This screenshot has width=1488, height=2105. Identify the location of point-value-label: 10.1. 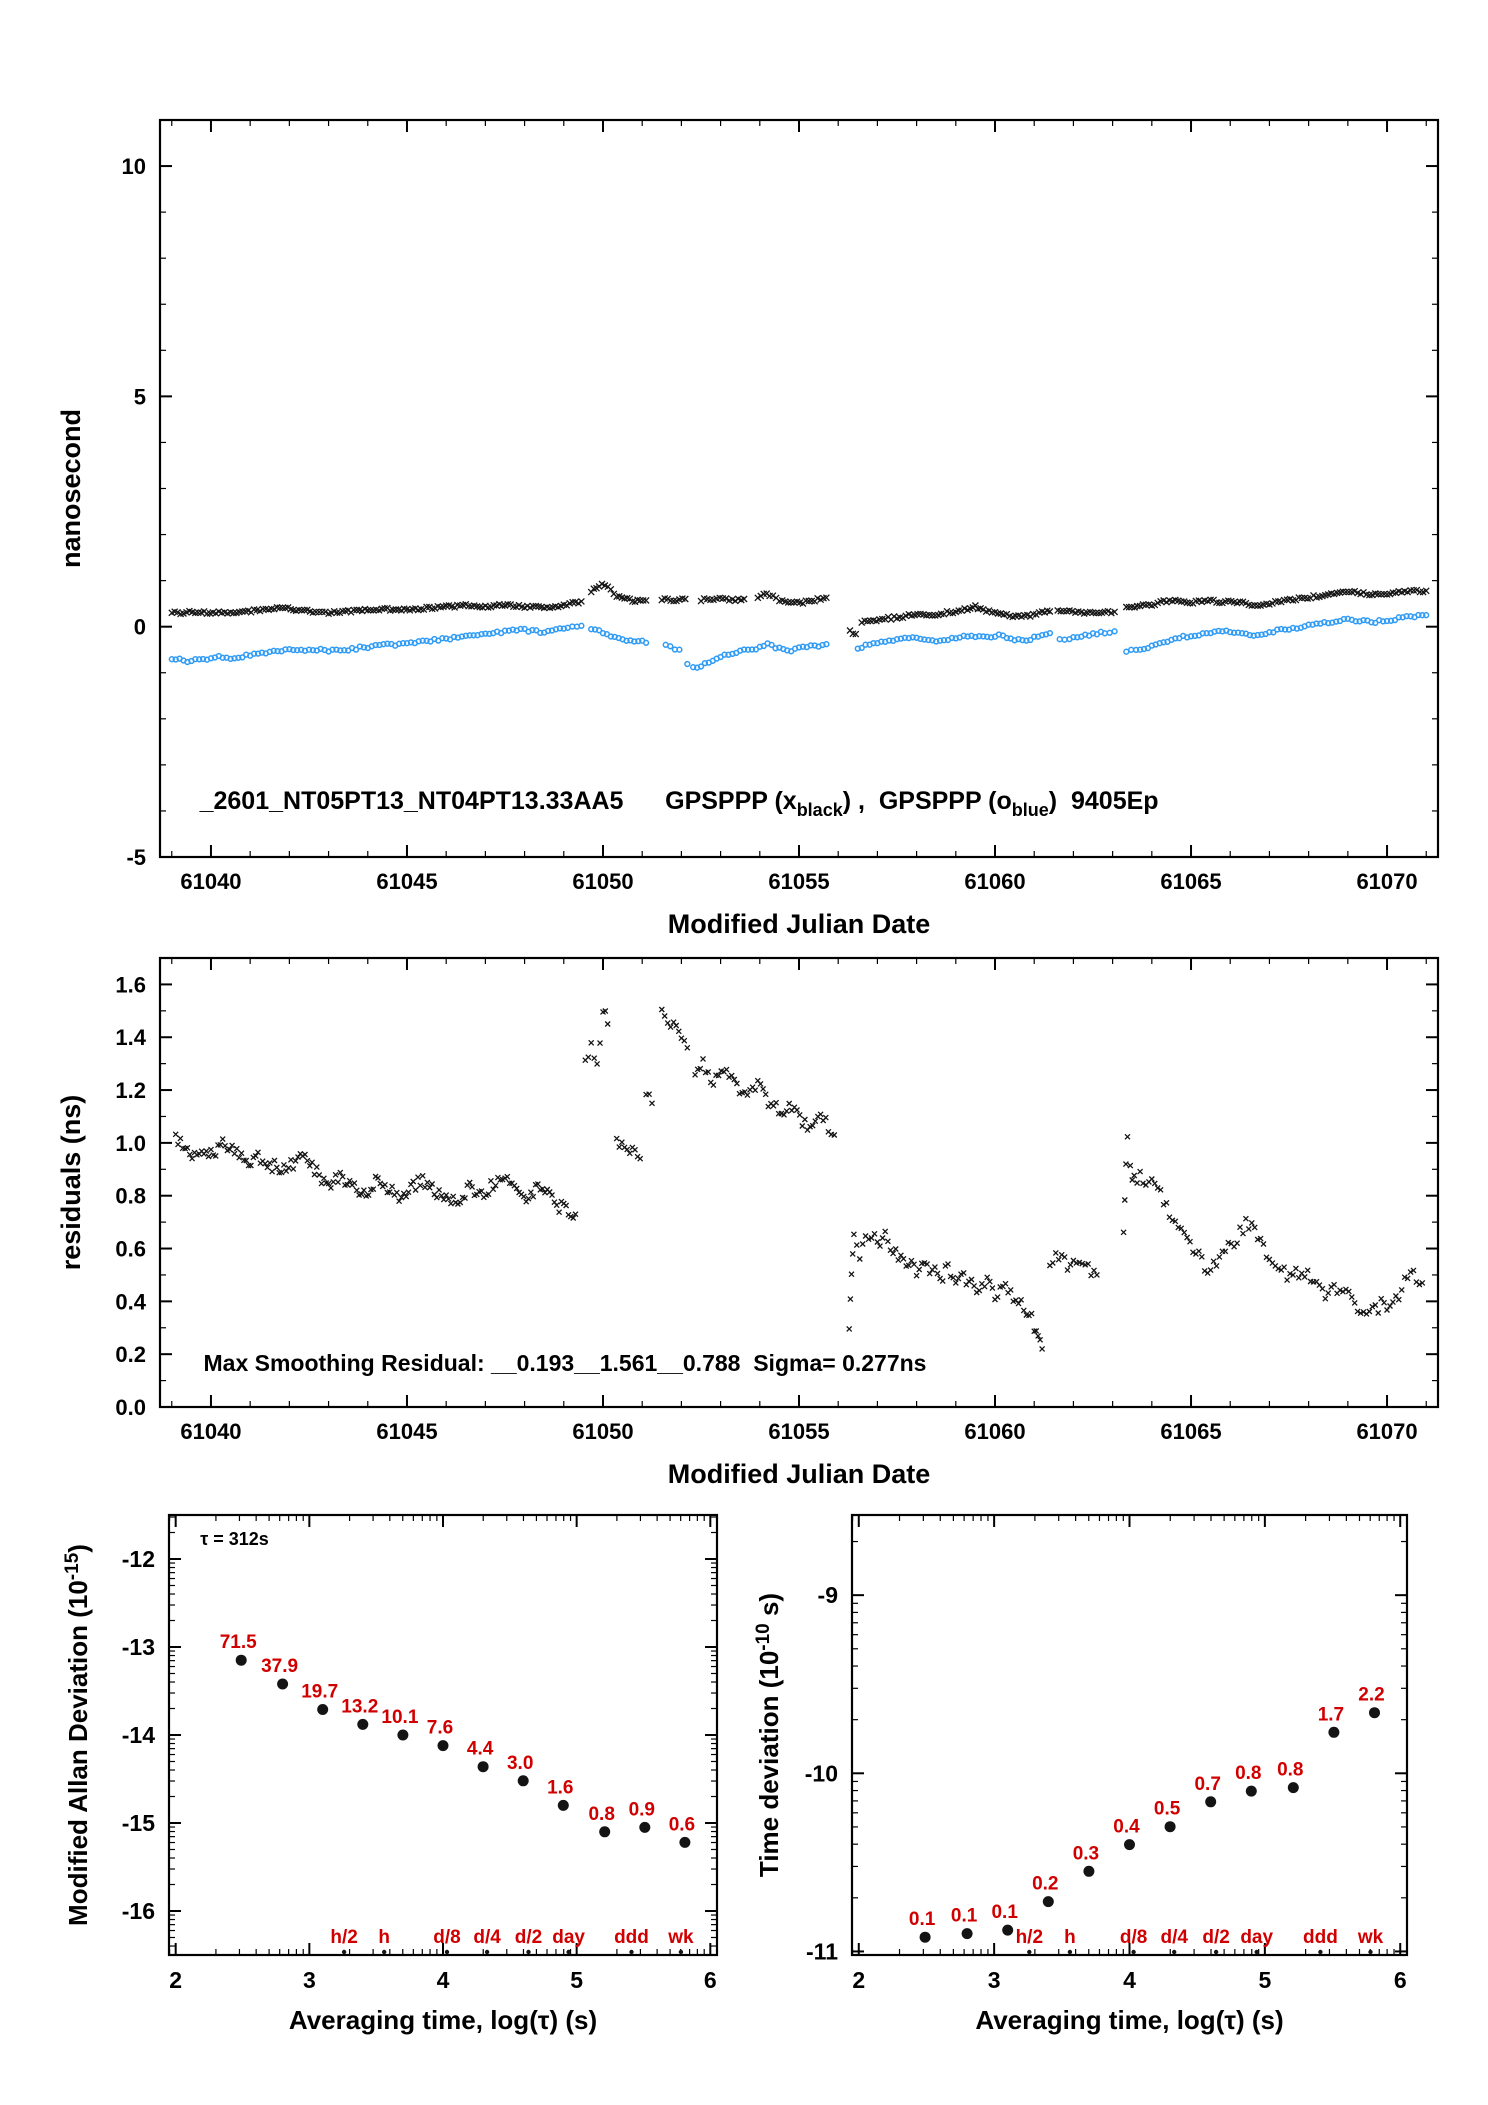
(399, 1717).